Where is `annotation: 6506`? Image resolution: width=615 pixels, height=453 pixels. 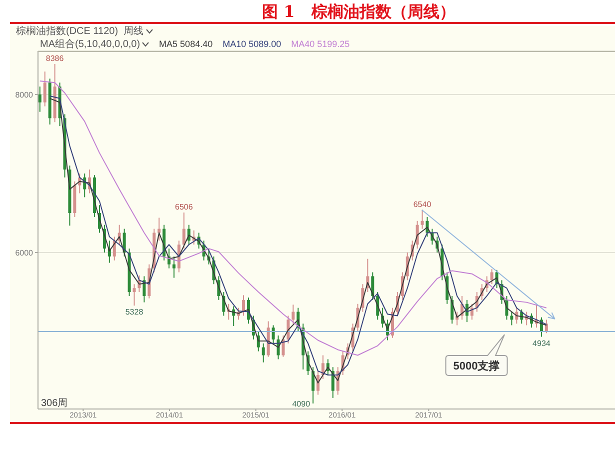 annotation: 6506 is located at coordinates (184, 207).